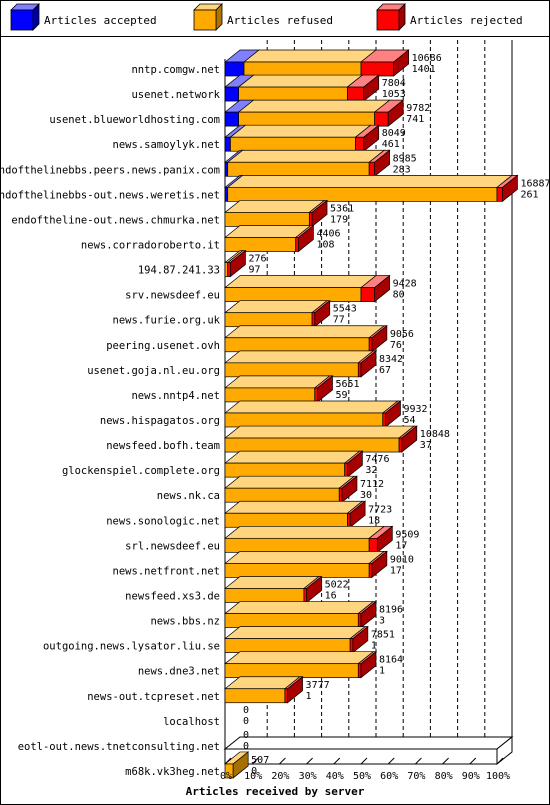  Describe the element at coordinates (175, 95) in the screenshot. I see `category-label: usenet.network` at that location.